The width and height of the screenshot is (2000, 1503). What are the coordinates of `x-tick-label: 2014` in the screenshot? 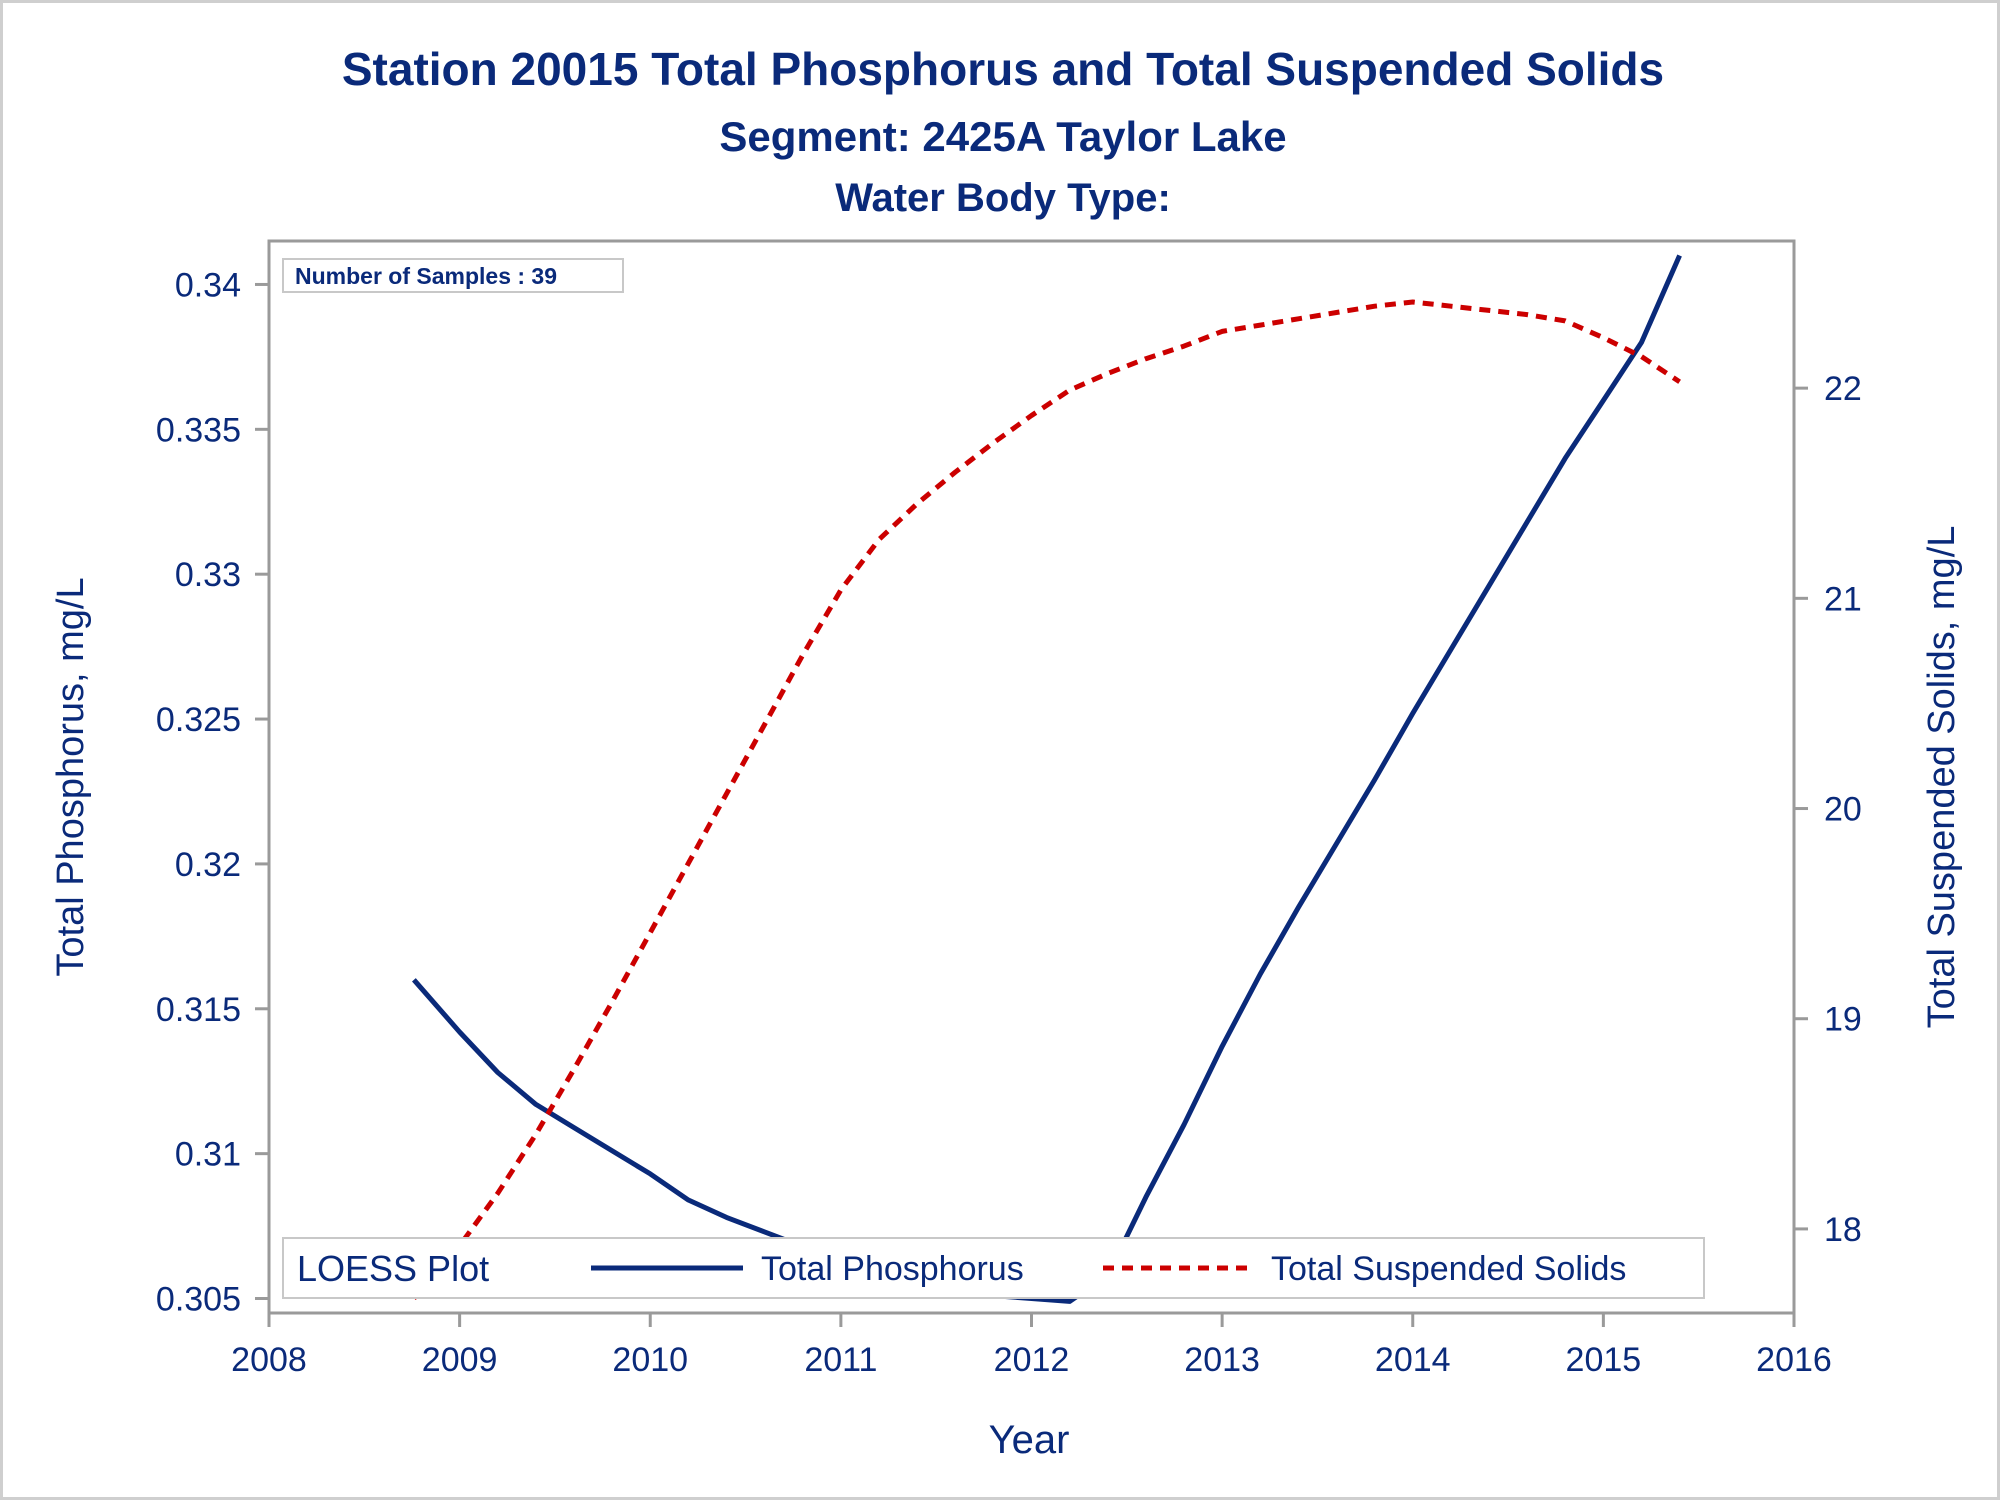 It's located at (1413, 1360).